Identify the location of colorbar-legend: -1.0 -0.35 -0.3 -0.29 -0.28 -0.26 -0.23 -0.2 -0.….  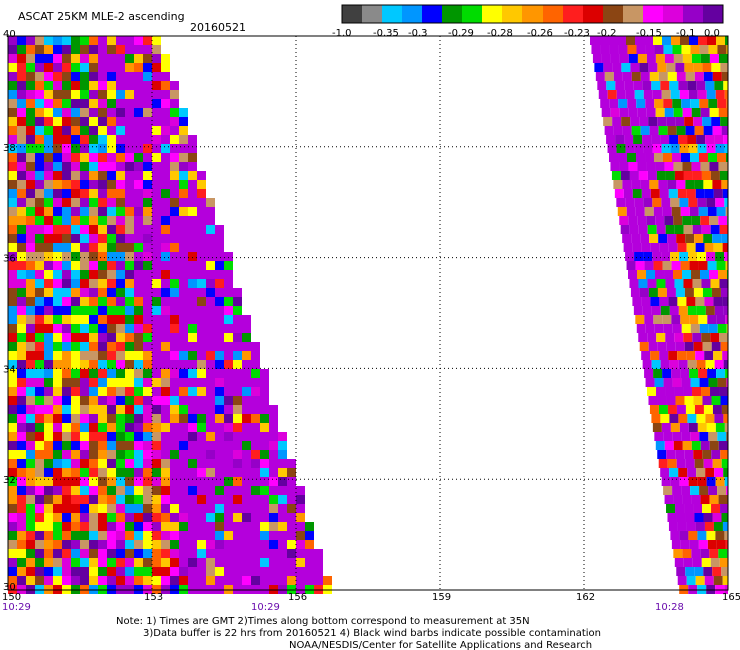
(528, 21).